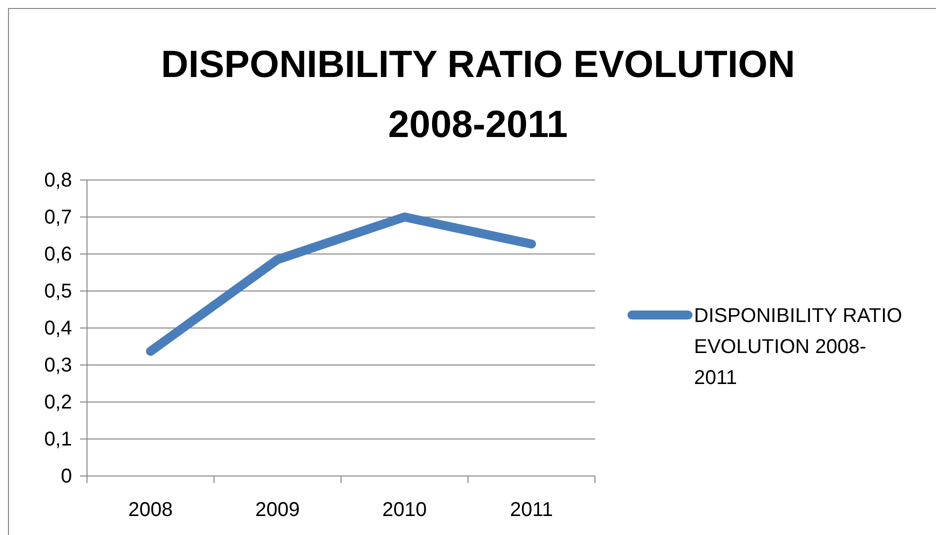 The width and height of the screenshot is (936, 535). What do you see at coordinates (58, 402) in the screenshot?
I see `y-tick-label: 0,2` at bounding box center [58, 402].